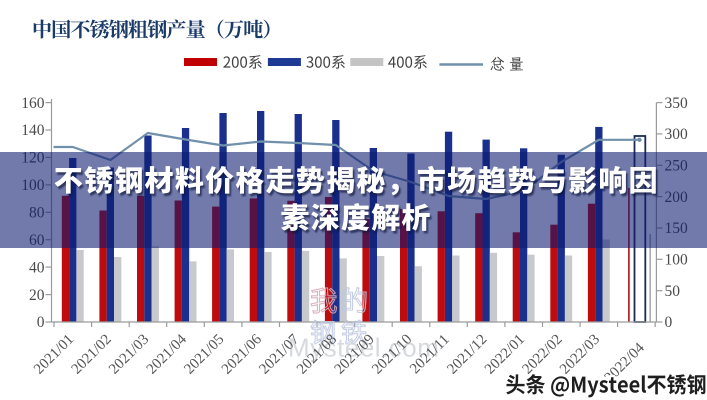 The width and height of the screenshot is (707, 400). Describe the element at coordinates (363, 348) in the screenshot. I see `svg-text: Mysteel.com` at that location.